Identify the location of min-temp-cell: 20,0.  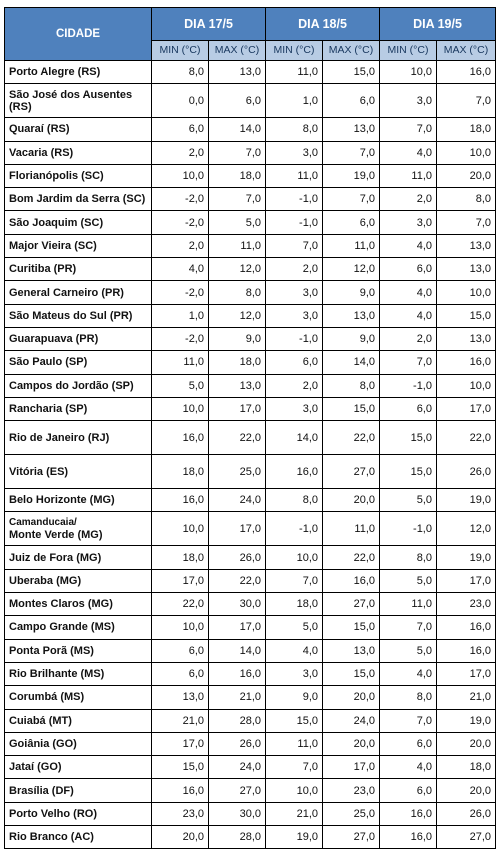
(180, 837).